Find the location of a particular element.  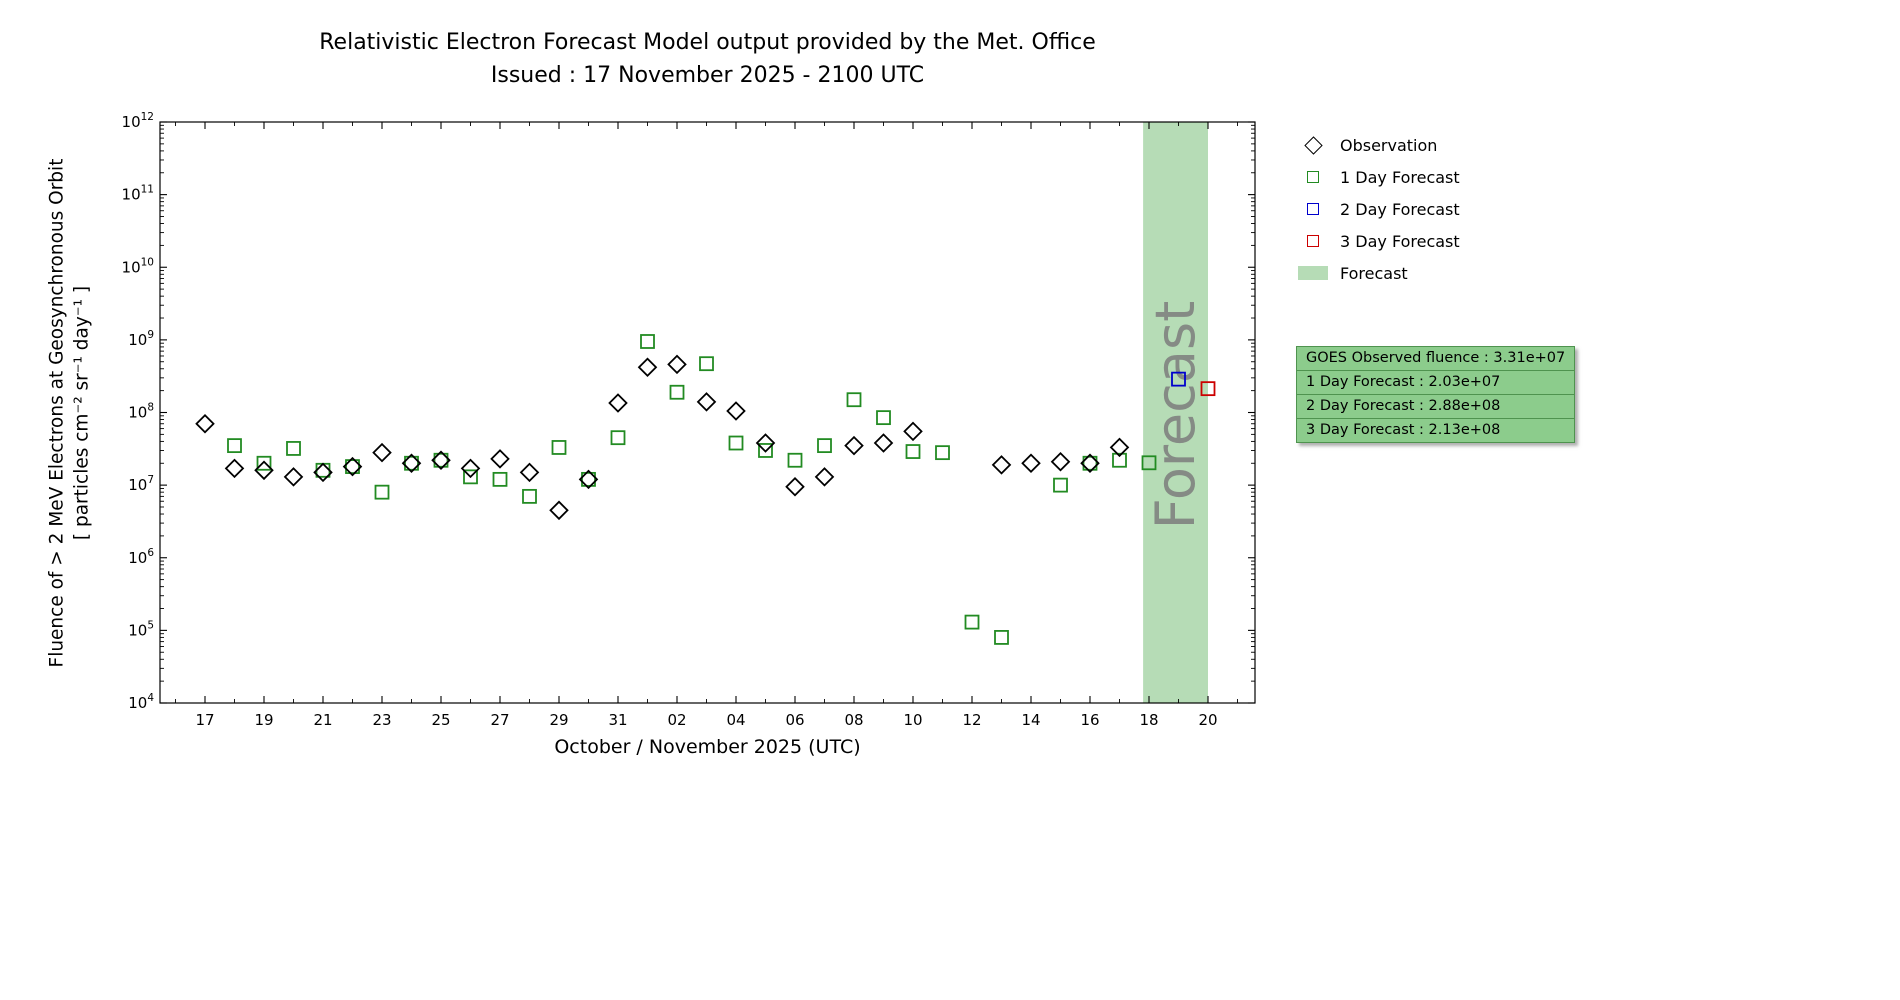

y-tick-label: 10⁹ is located at coordinates (141, 339).